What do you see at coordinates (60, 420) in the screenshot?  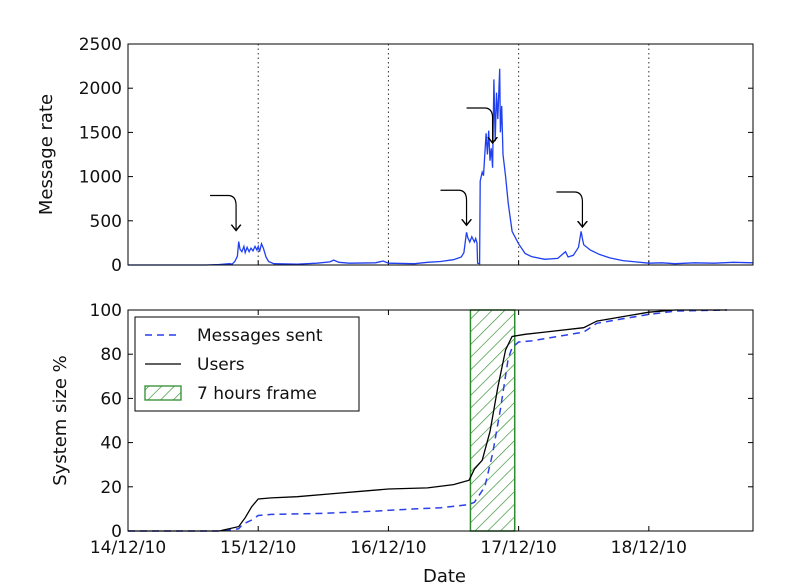 I see `y-axis-label-system-size: System size %` at bounding box center [60, 420].